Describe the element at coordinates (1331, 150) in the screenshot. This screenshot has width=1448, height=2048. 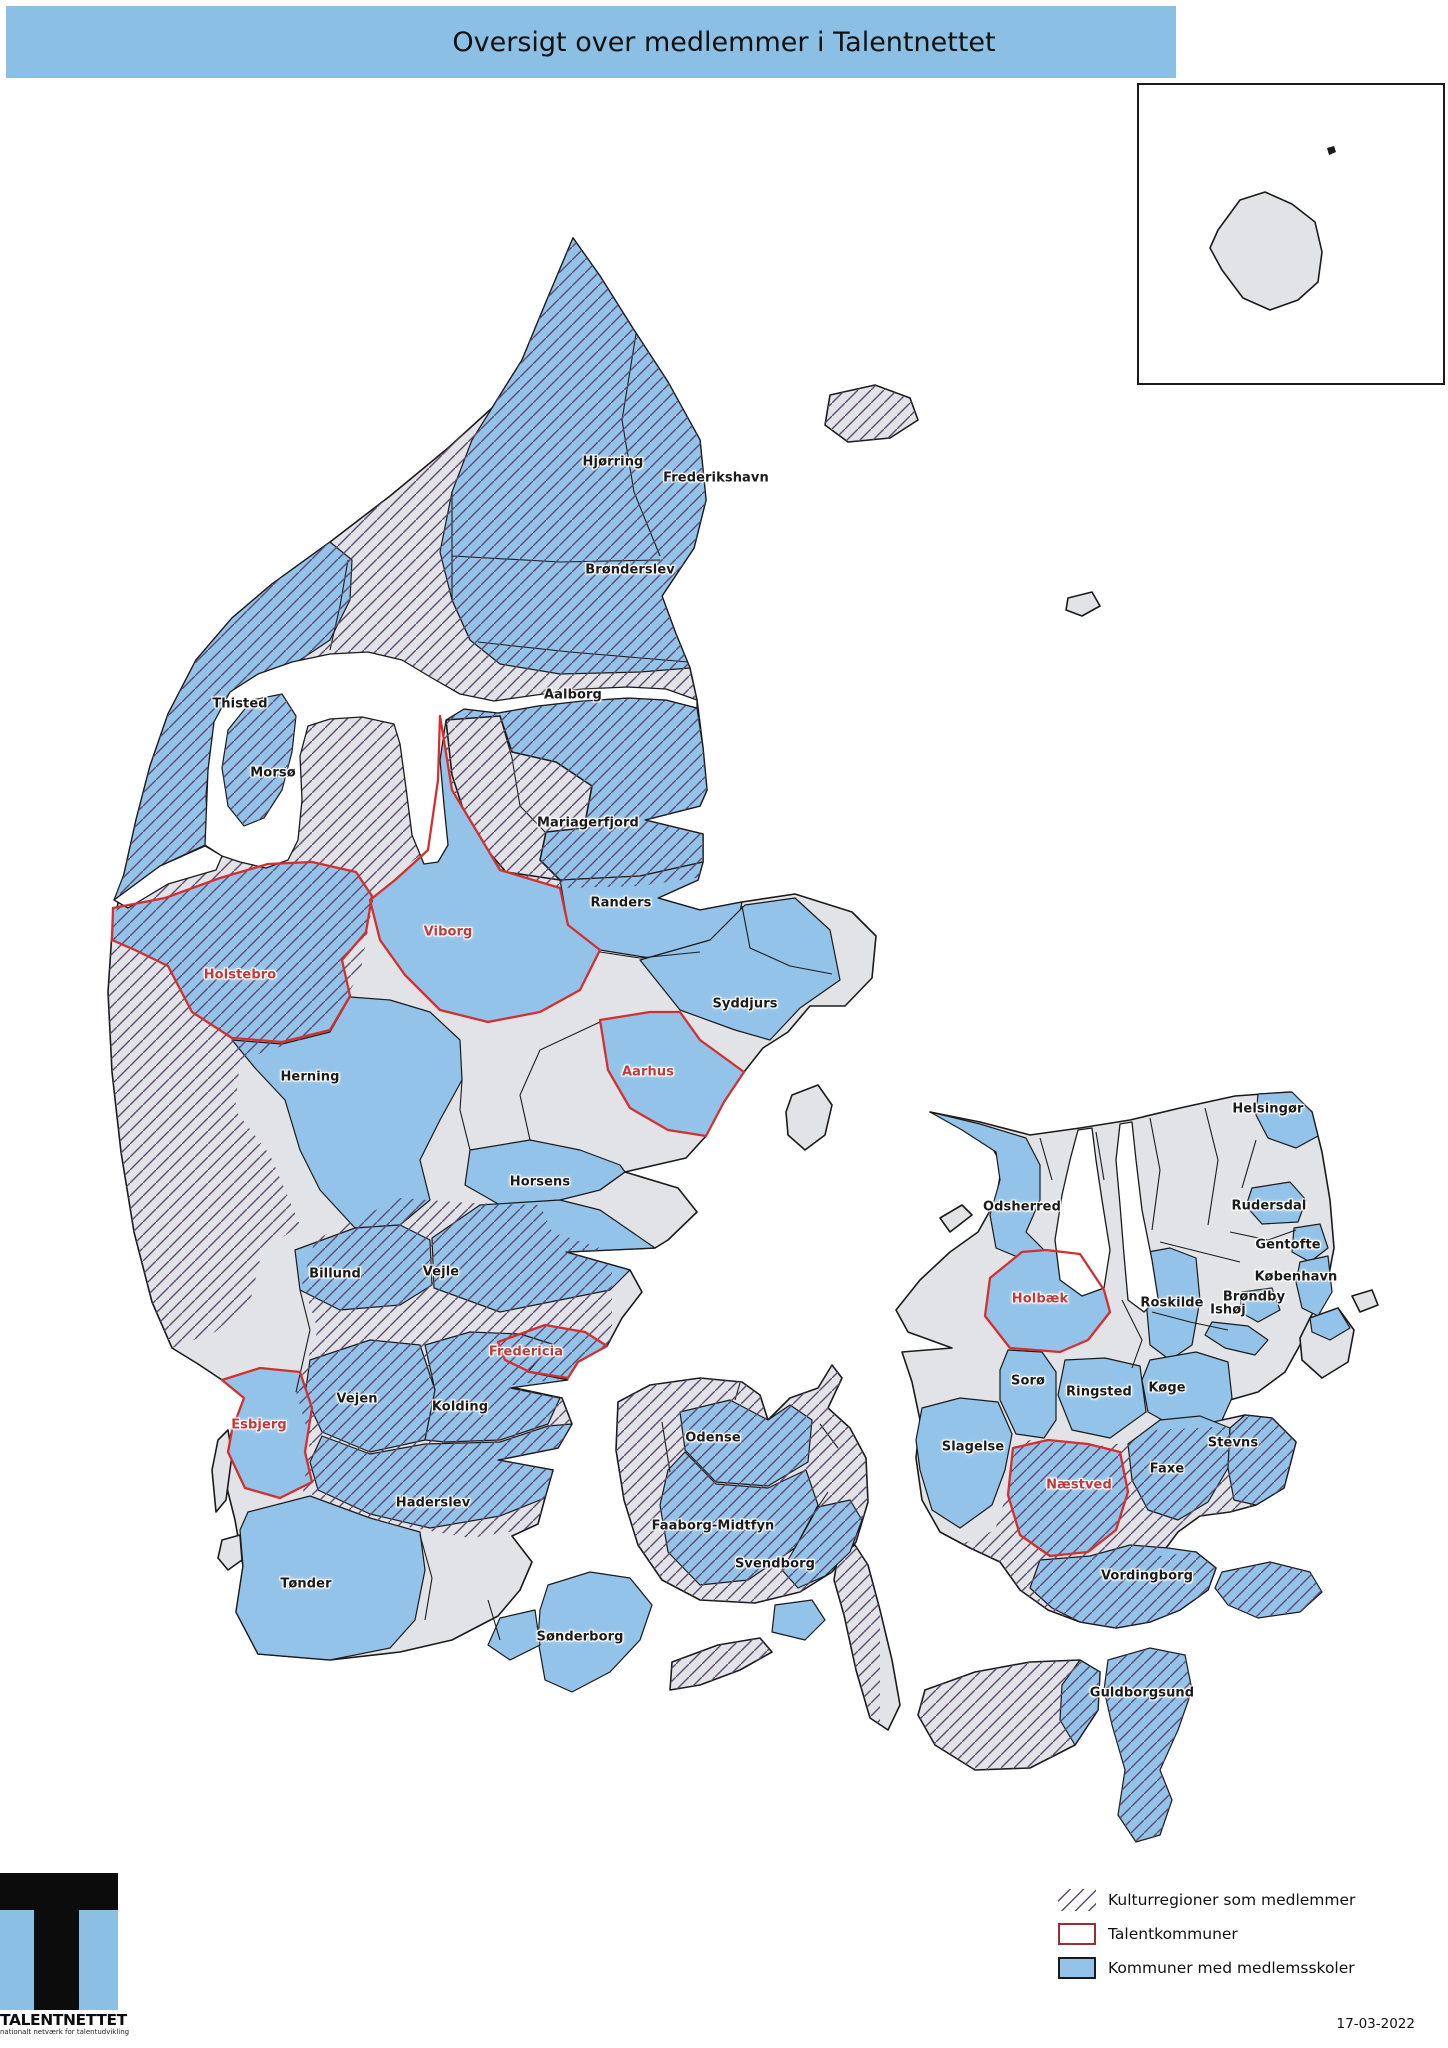
I see `christiansoe-island` at that location.